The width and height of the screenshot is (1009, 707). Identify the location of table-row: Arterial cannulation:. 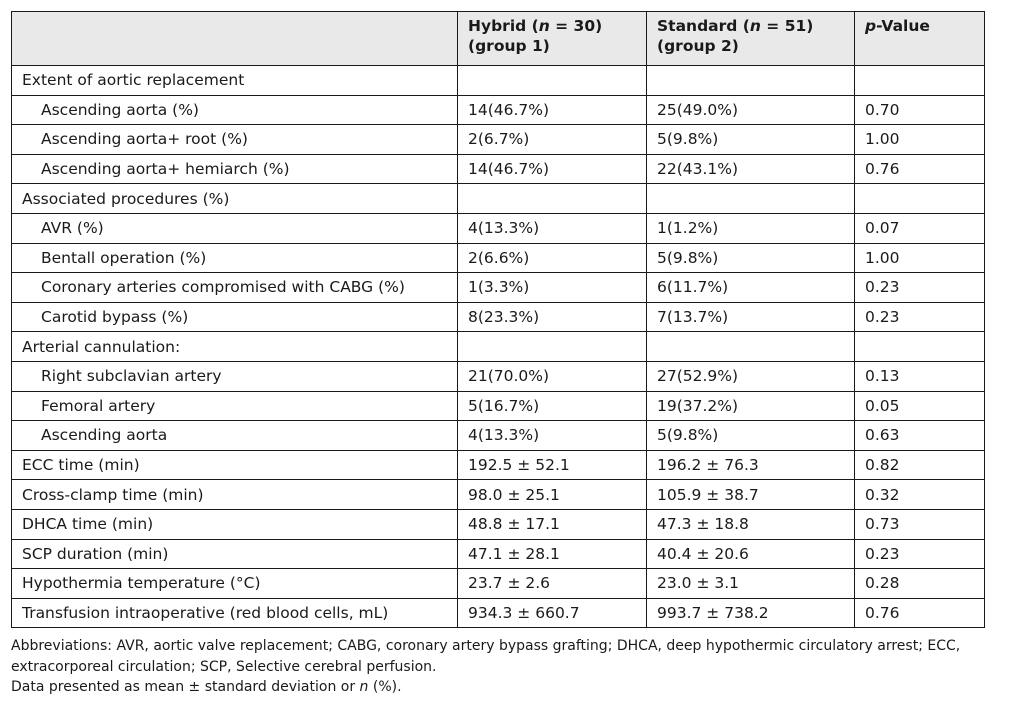
(498, 346).